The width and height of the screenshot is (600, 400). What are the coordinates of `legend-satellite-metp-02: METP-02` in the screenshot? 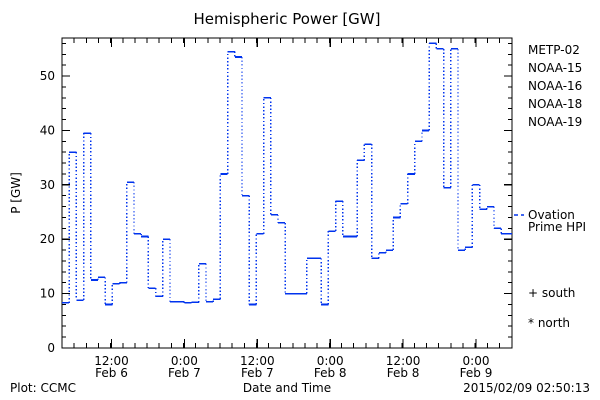 It's located at (554, 50).